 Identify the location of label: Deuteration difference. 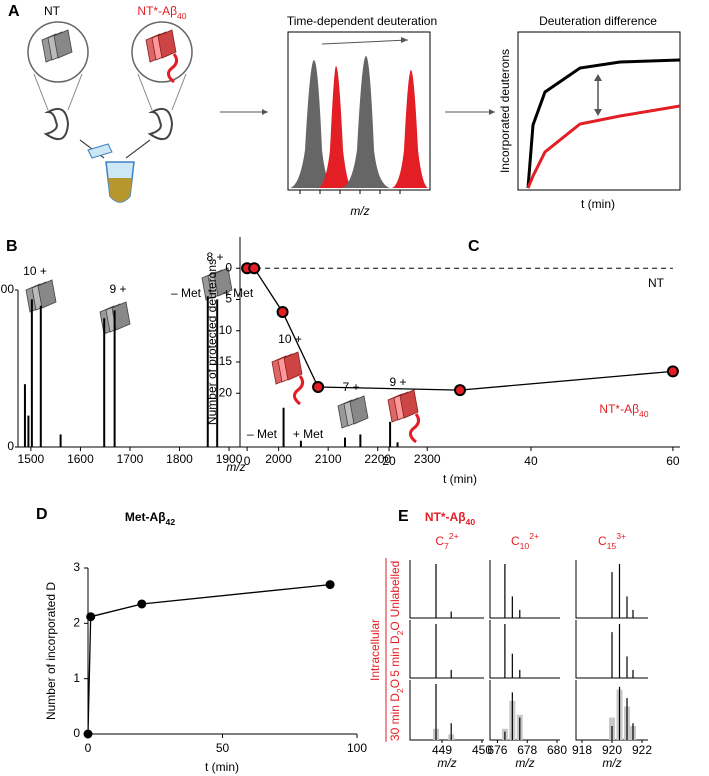
(598, 21).